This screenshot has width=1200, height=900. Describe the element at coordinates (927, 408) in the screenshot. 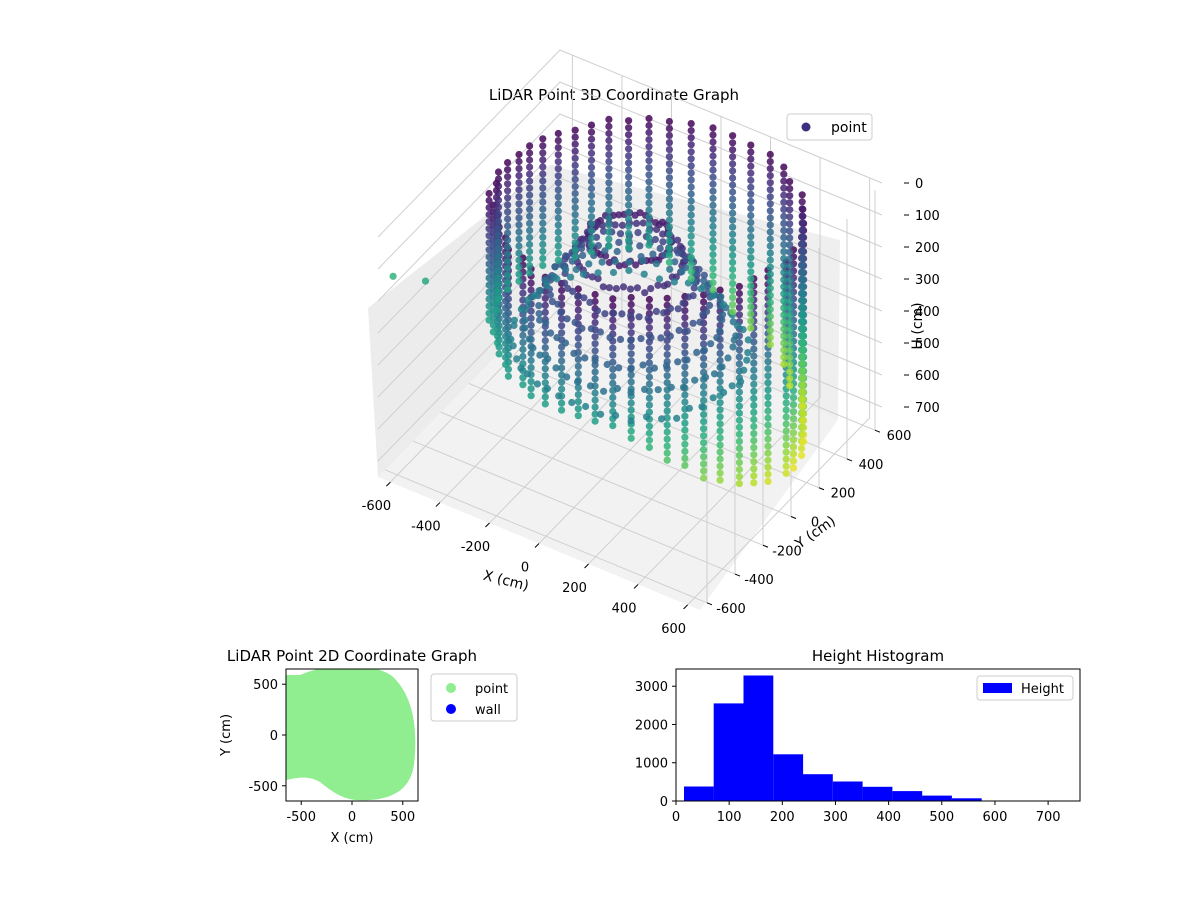

I see `z-tick-label-3d: 700` at that location.